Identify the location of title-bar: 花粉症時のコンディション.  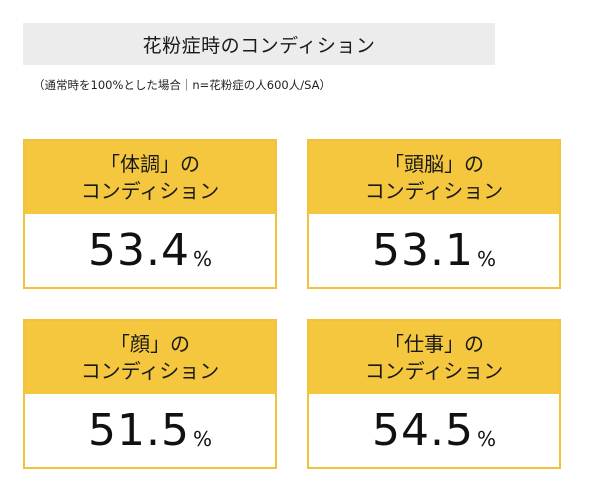
(259, 44).